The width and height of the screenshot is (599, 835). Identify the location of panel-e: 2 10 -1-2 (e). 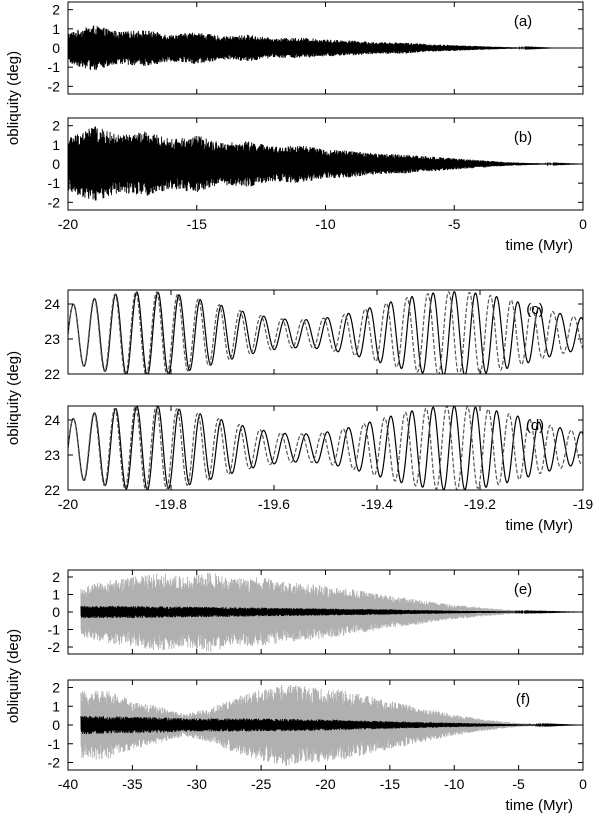
(316, 612).